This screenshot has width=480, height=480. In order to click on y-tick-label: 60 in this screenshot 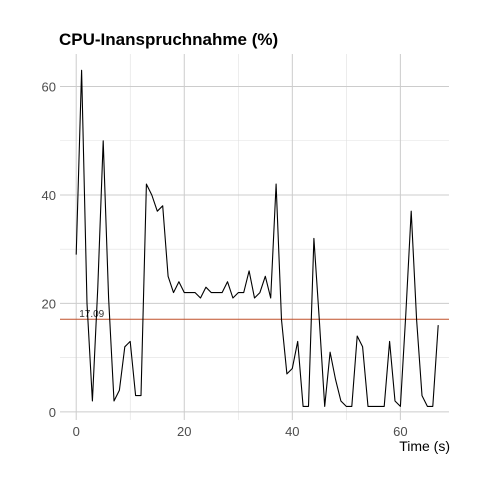, I will do `click(49, 87)`.